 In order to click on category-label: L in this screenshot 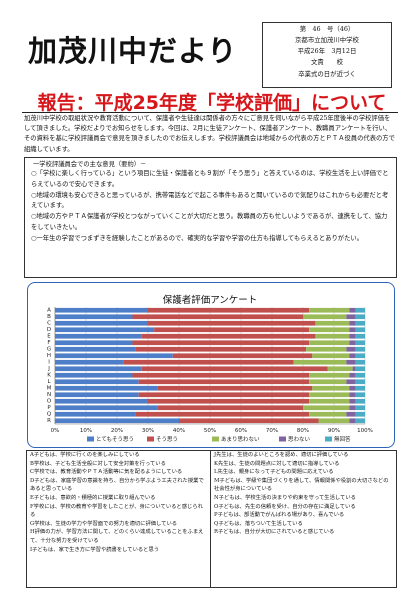, I will do `click(49, 382)`.